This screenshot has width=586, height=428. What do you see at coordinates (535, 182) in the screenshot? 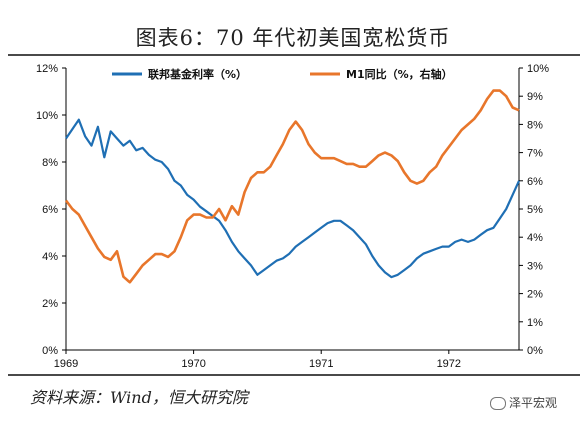
I see `right-tick-label: 6%` at bounding box center [535, 182].